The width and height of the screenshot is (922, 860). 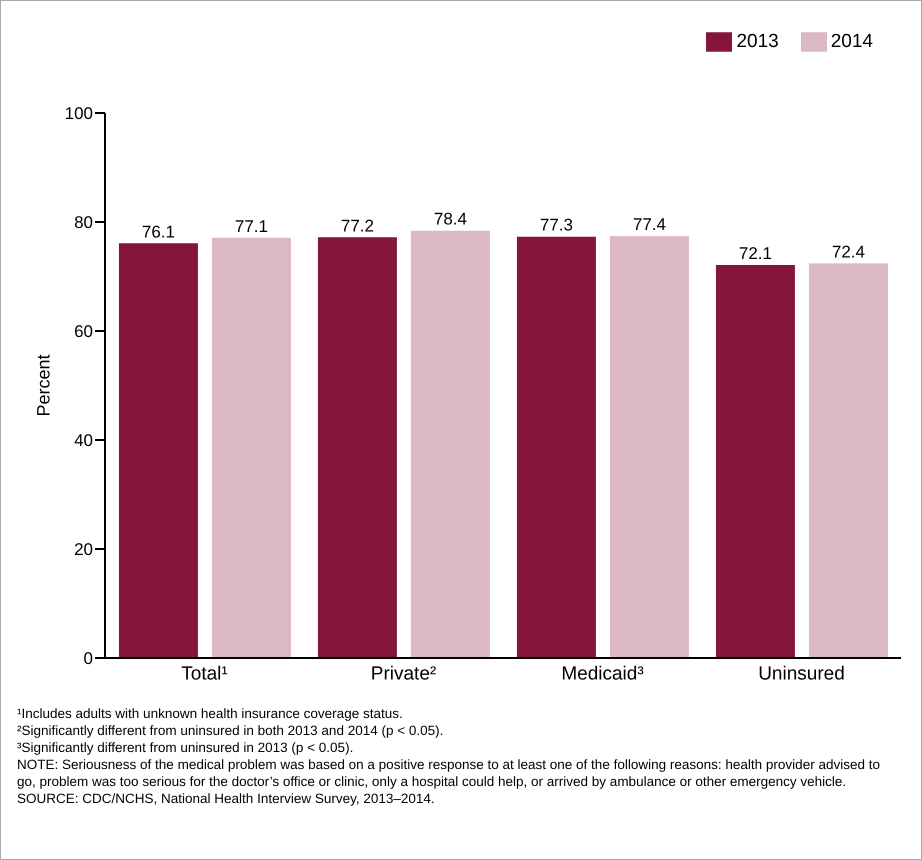 I want to click on data-label: 78.4, so click(x=450, y=219).